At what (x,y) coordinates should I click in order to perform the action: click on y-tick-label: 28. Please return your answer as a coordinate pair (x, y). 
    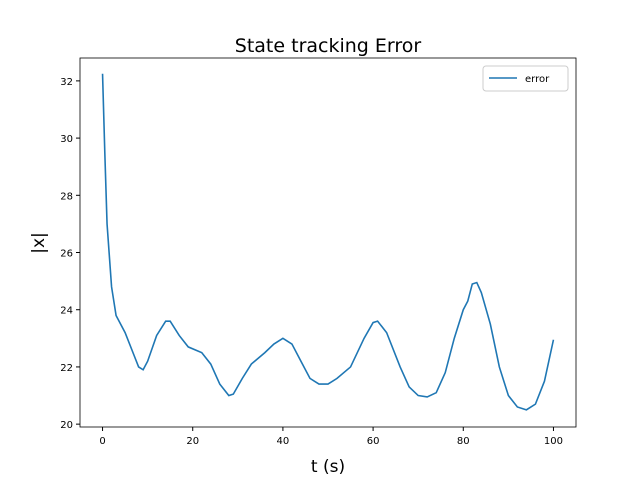
    Looking at the image, I should click on (66, 196).